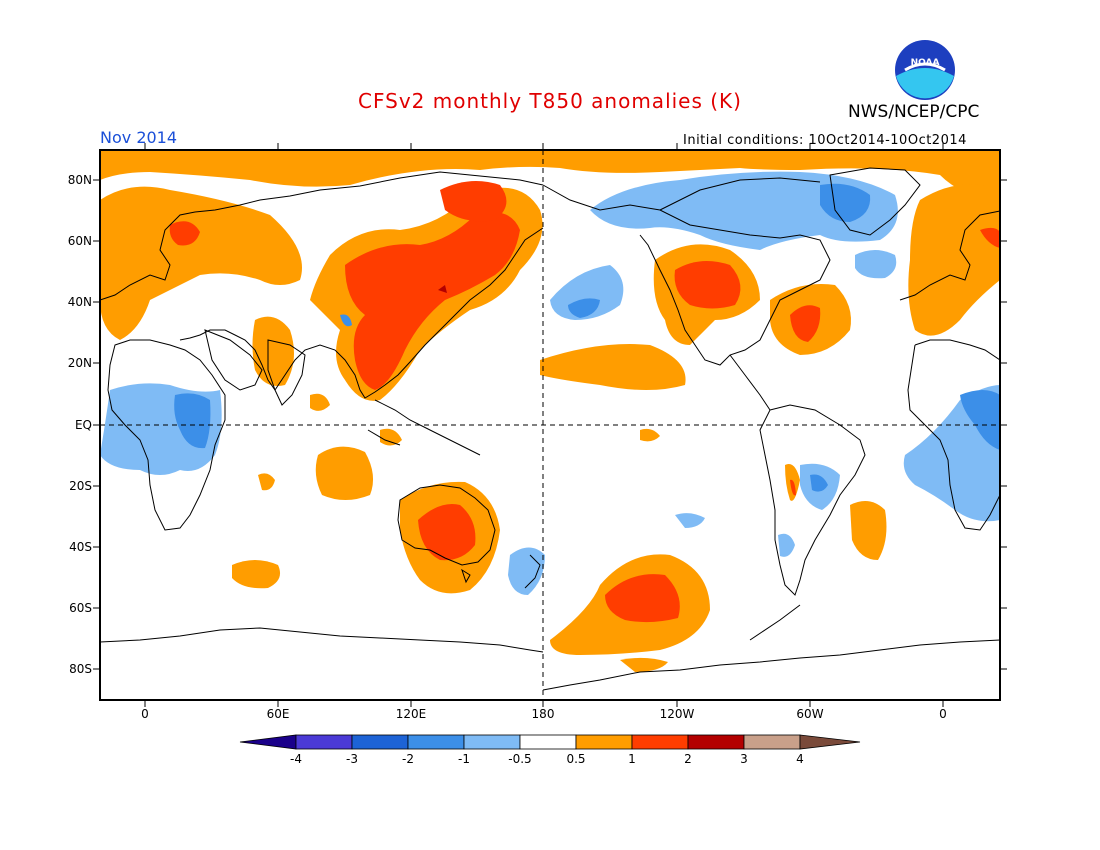 The height and width of the screenshot is (850, 1100). What do you see at coordinates (83, 425) in the screenshot?
I see `lat-label-eq: EQ` at bounding box center [83, 425].